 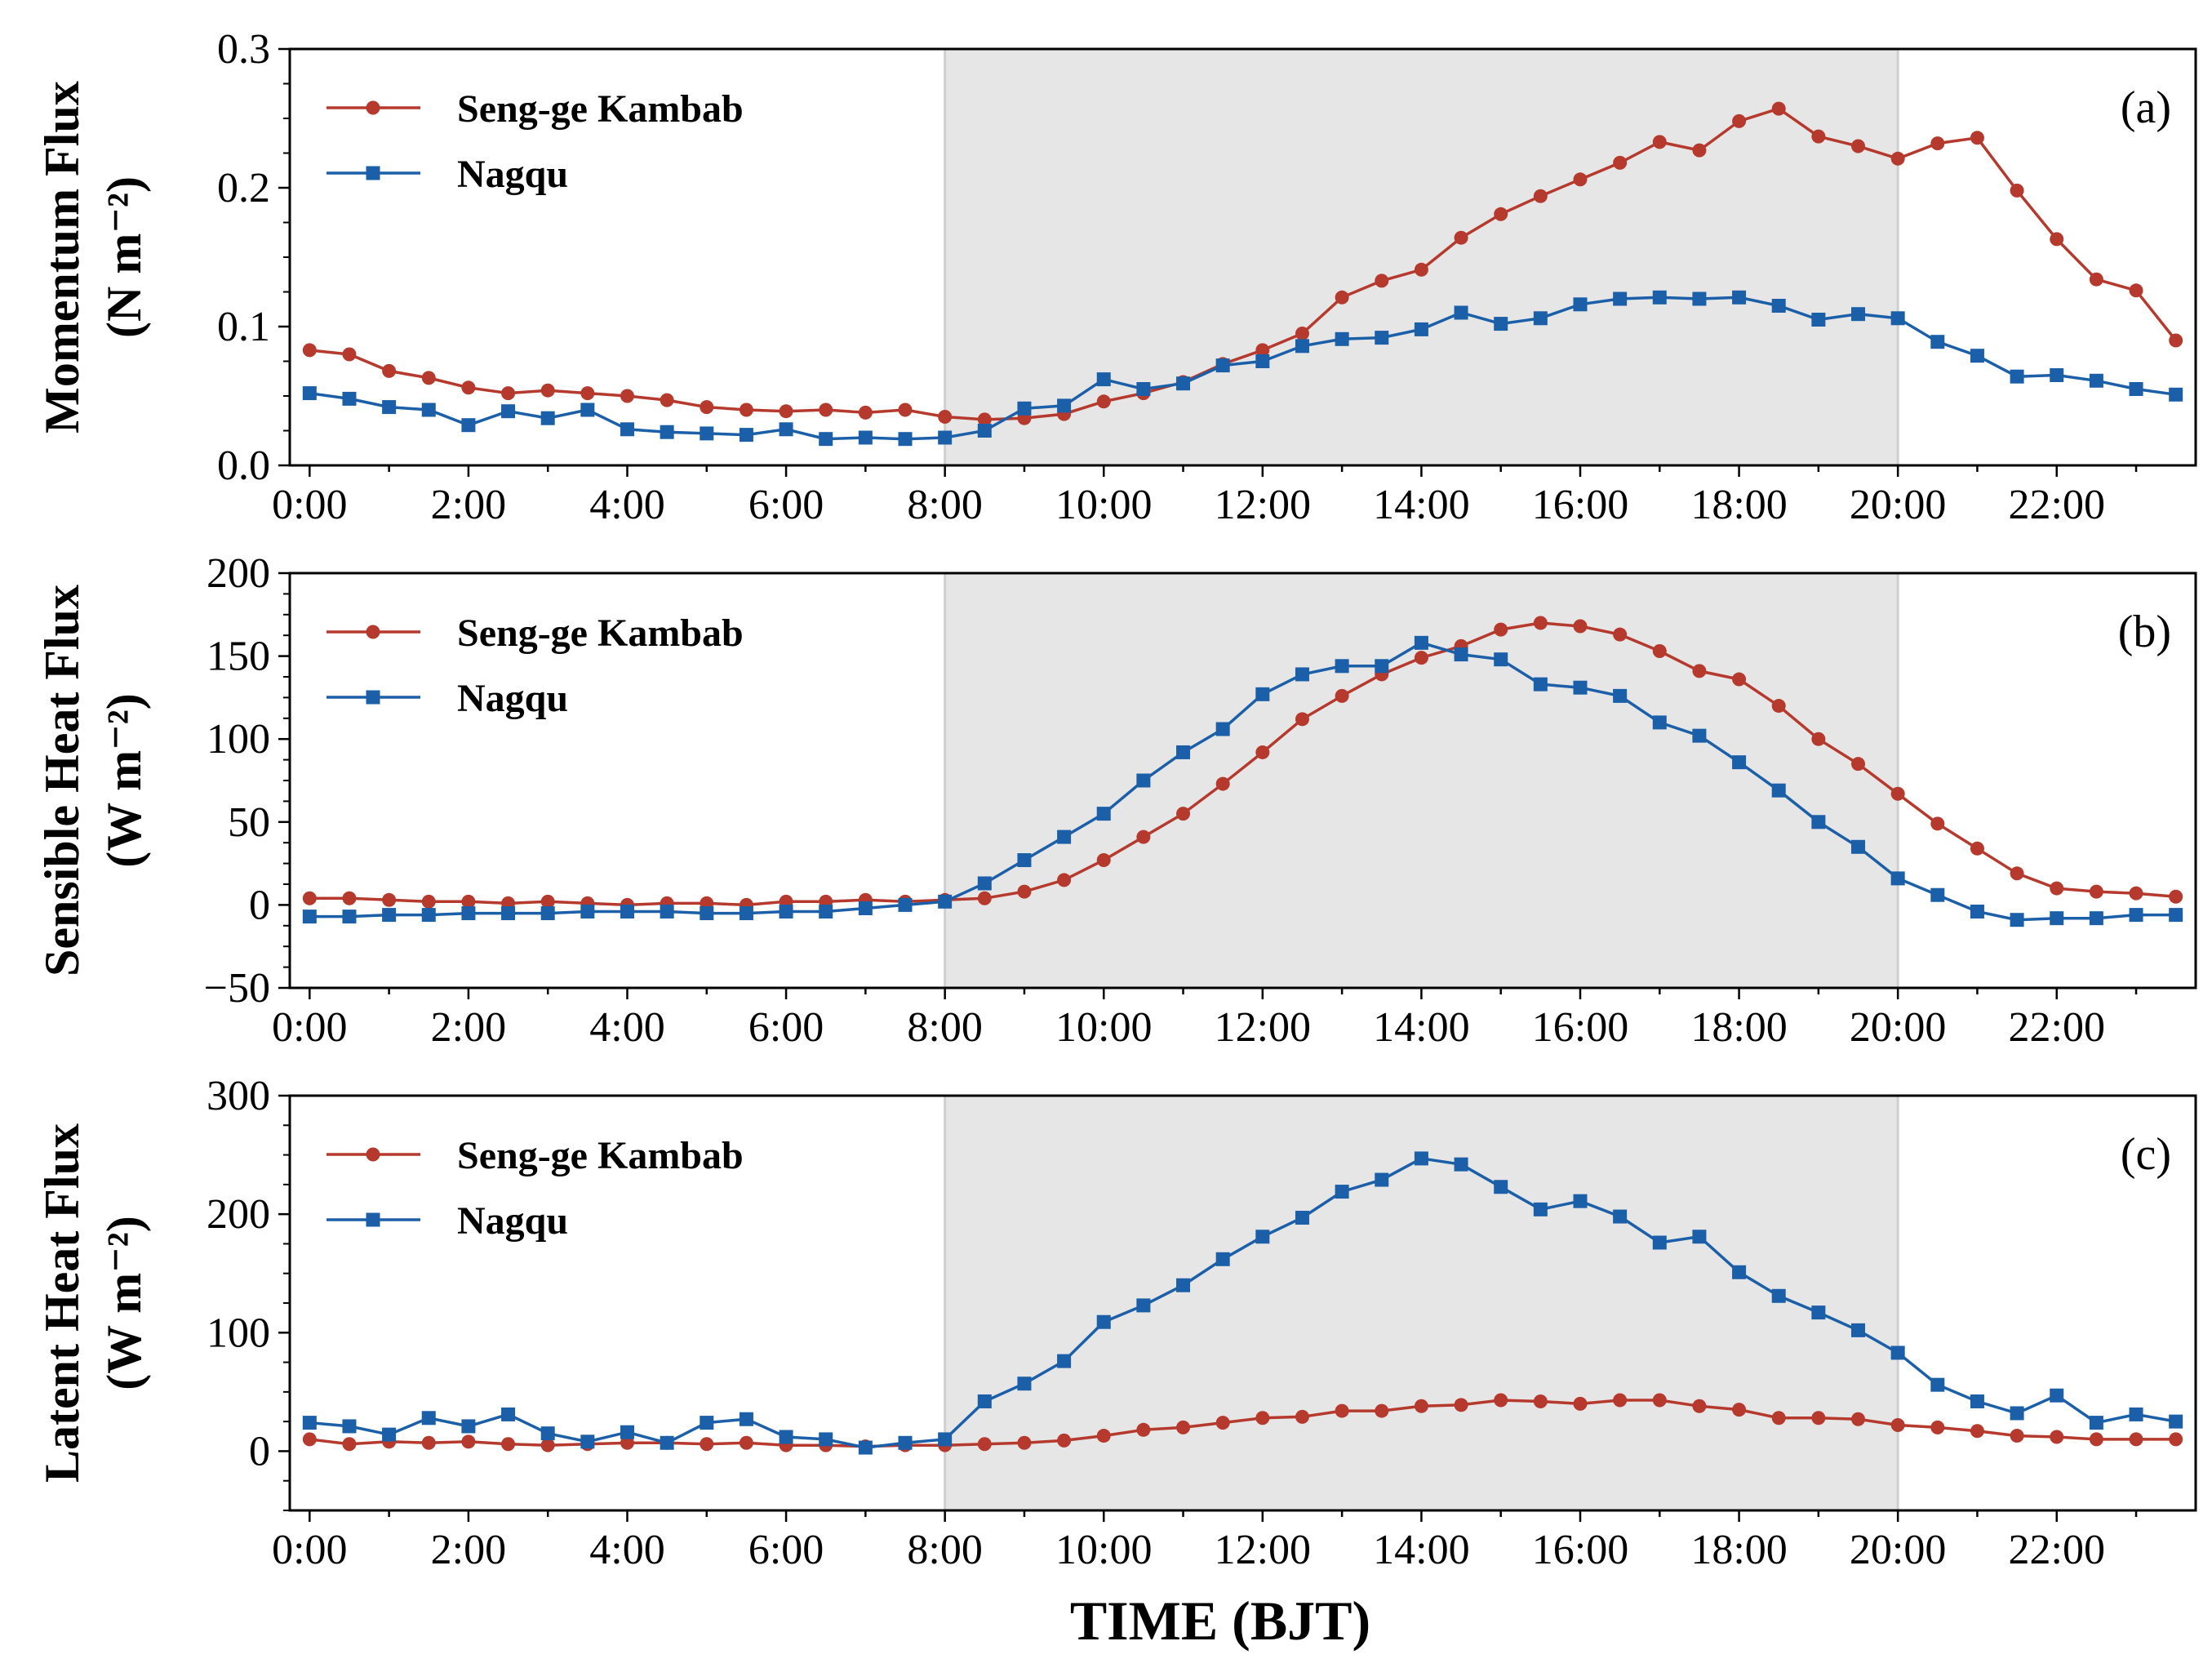 I want to click on x-tick-label: 14:00, so click(x=1421, y=1028).